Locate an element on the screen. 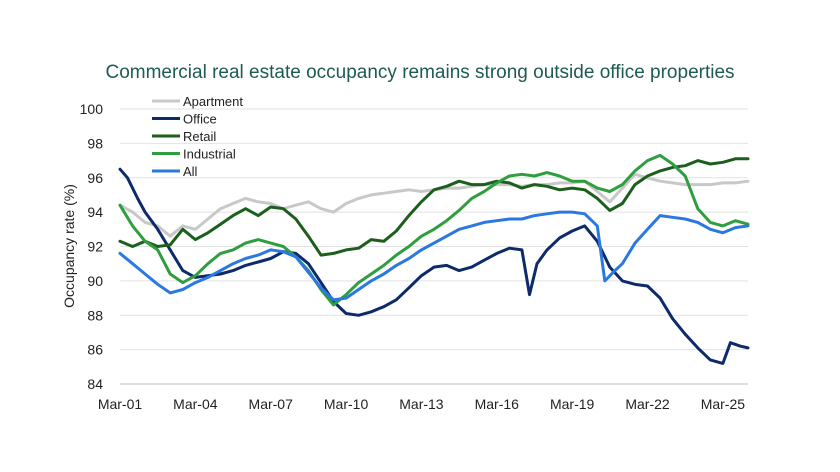 This screenshot has height=472, width=840. y-tick-label: 88 is located at coordinates (95, 315).